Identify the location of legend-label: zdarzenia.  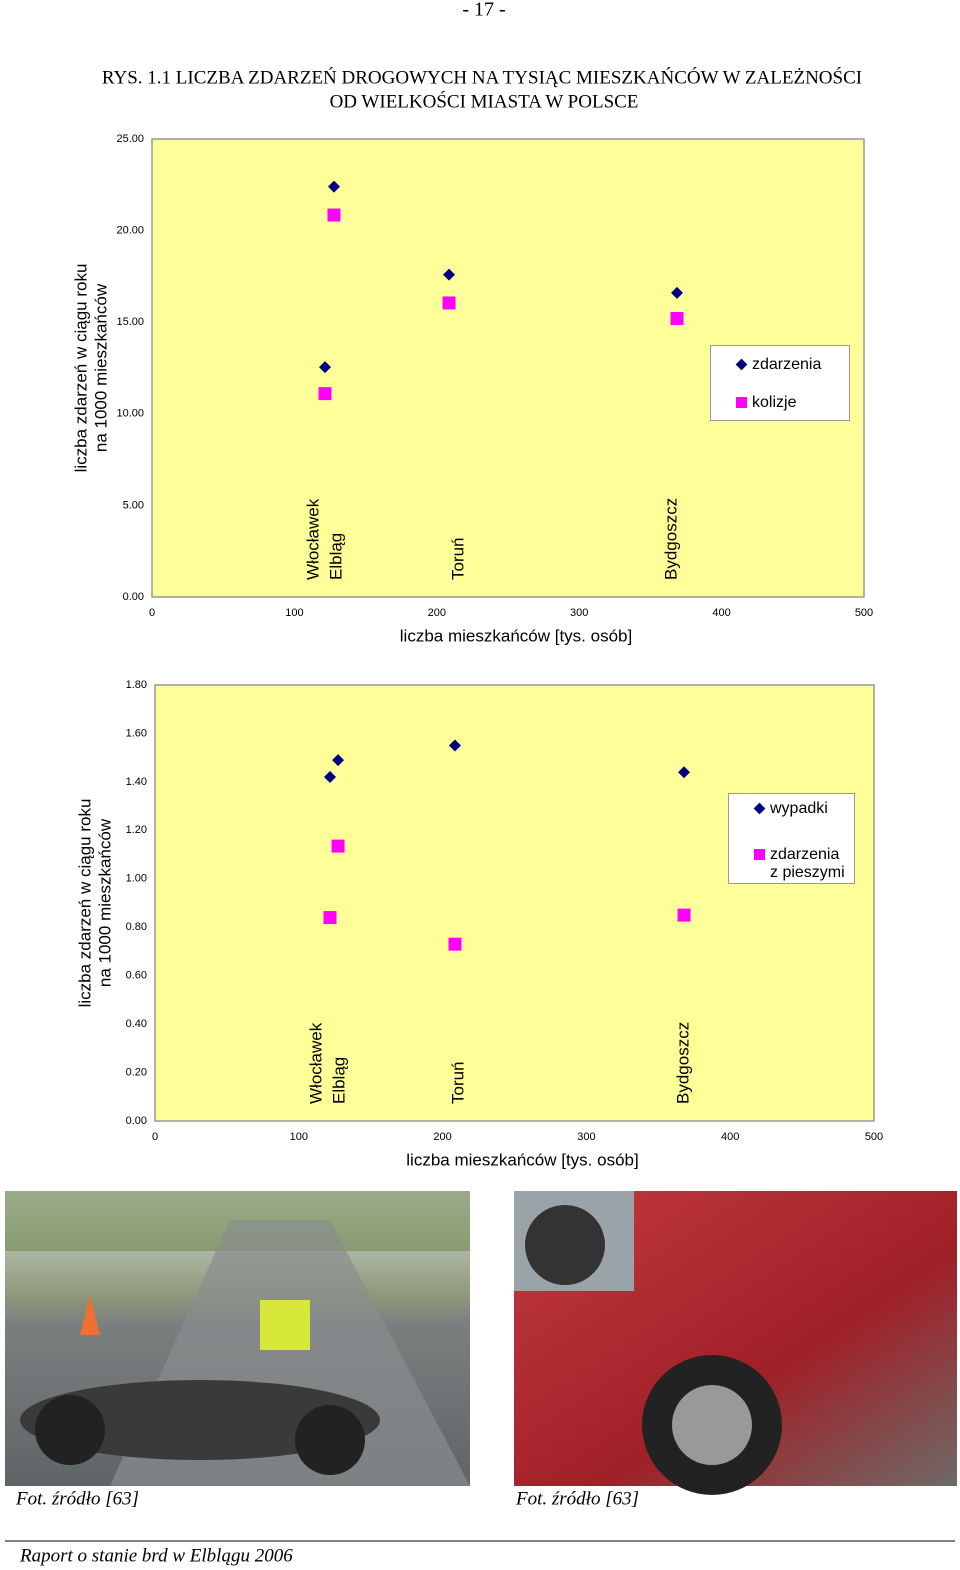
(787, 364).